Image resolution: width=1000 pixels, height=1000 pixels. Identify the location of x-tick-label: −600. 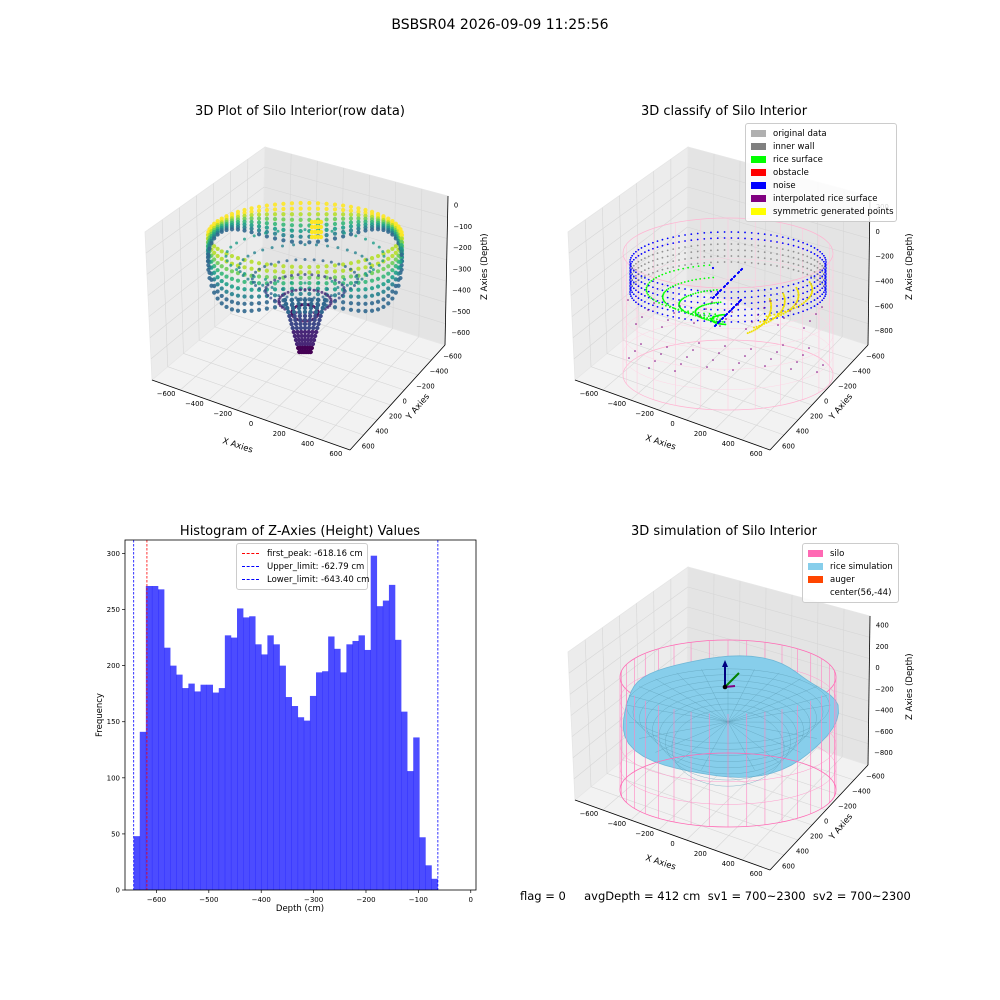
(156, 900).